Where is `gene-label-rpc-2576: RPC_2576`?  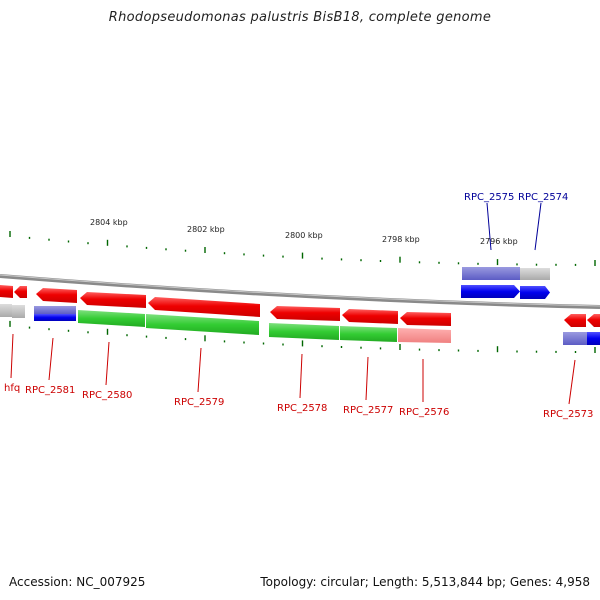 gene-label-rpc-2576: RPC_2576 is located at coordinates (424, 412).